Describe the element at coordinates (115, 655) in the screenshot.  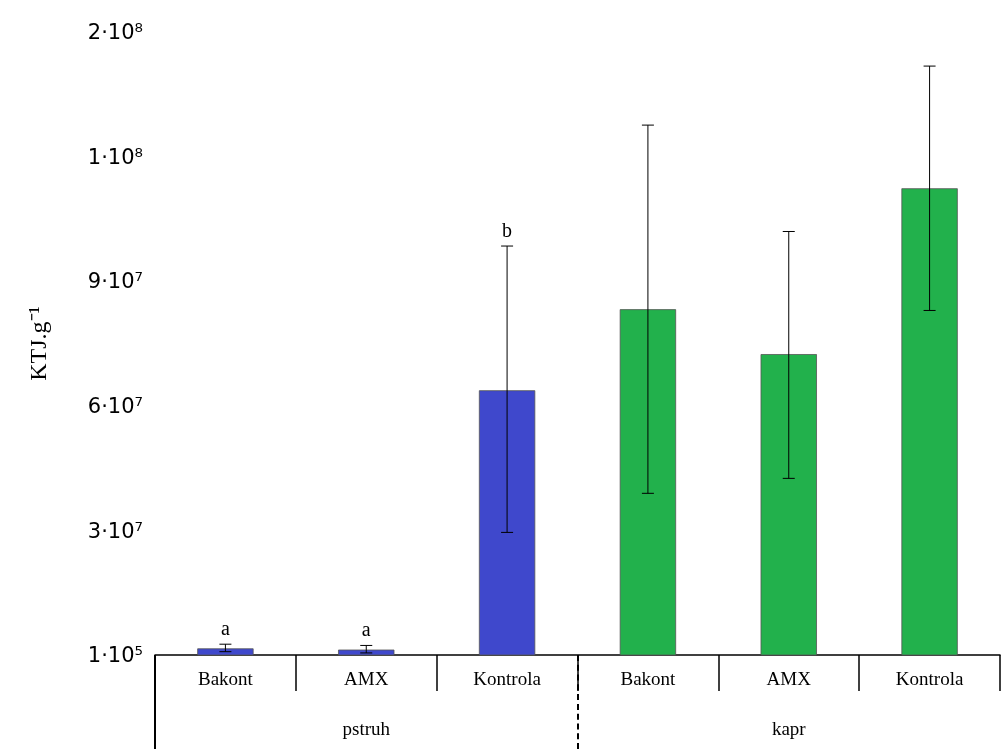
I see `y-tick-label: 1·10⁵` at that location.